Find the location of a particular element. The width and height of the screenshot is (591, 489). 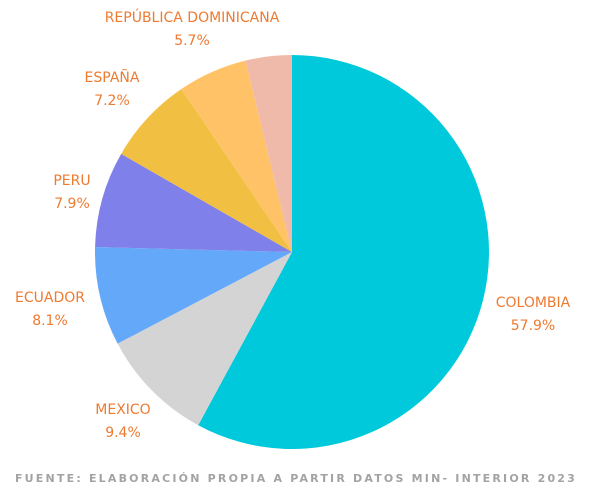

slice-label: ESPAÑA is located at coordinates (112, 77).